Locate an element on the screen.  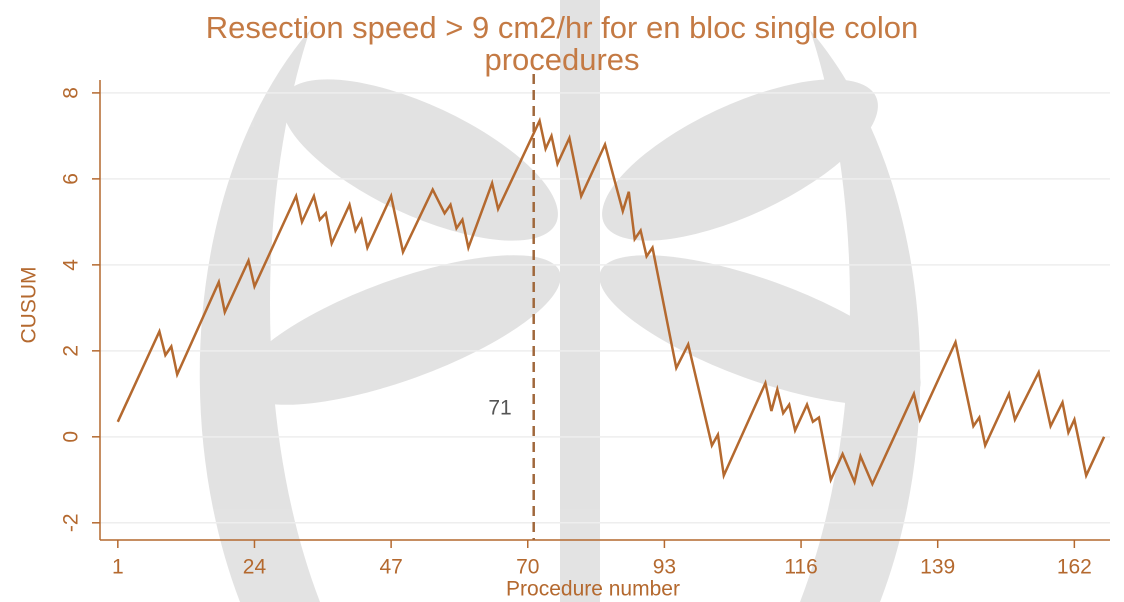
x-tick-label: 70 is located at coordinates (527, 567).